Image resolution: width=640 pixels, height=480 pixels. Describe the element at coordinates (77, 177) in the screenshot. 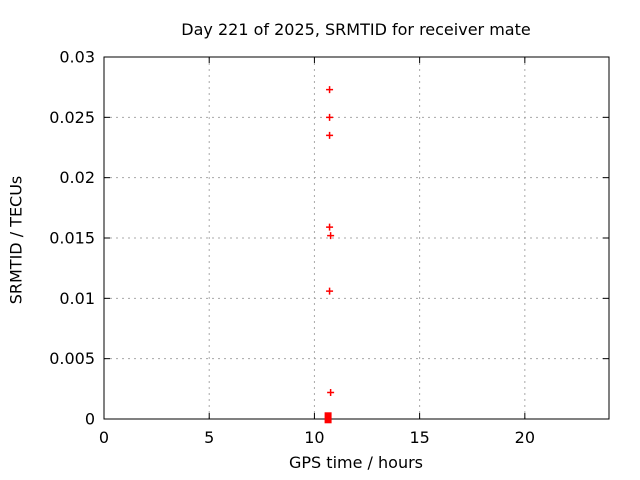

I see `y-tick-label: 0.02` at that location.